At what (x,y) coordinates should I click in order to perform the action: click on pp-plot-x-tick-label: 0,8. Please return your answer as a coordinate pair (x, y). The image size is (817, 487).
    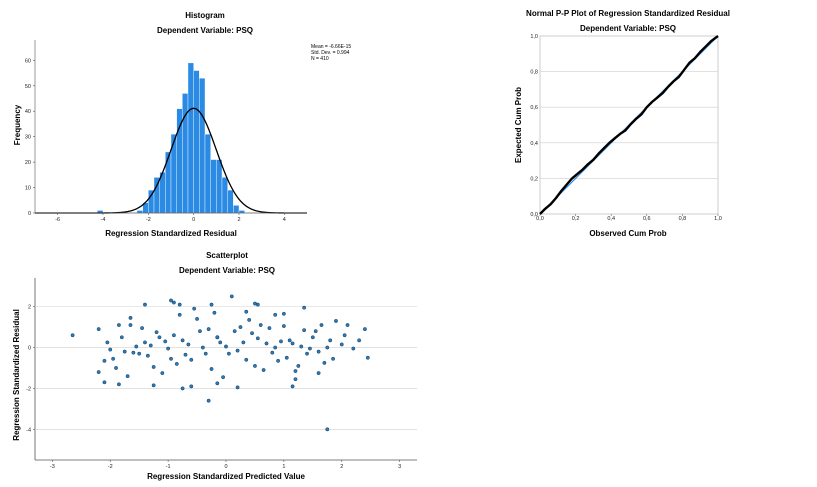
    Looking at the image, I should click on (683, 219).